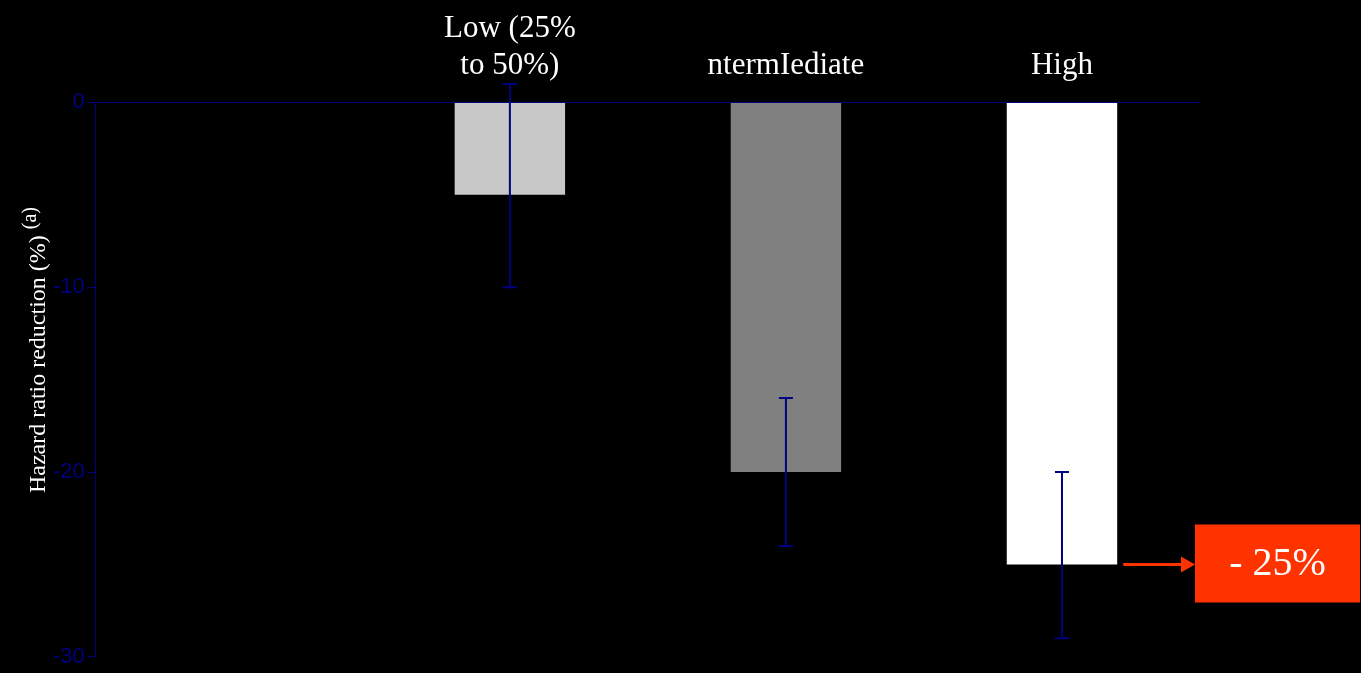 The image size is (1361, 673). I want to click on x-tick-label: High, so click(1062, 63).